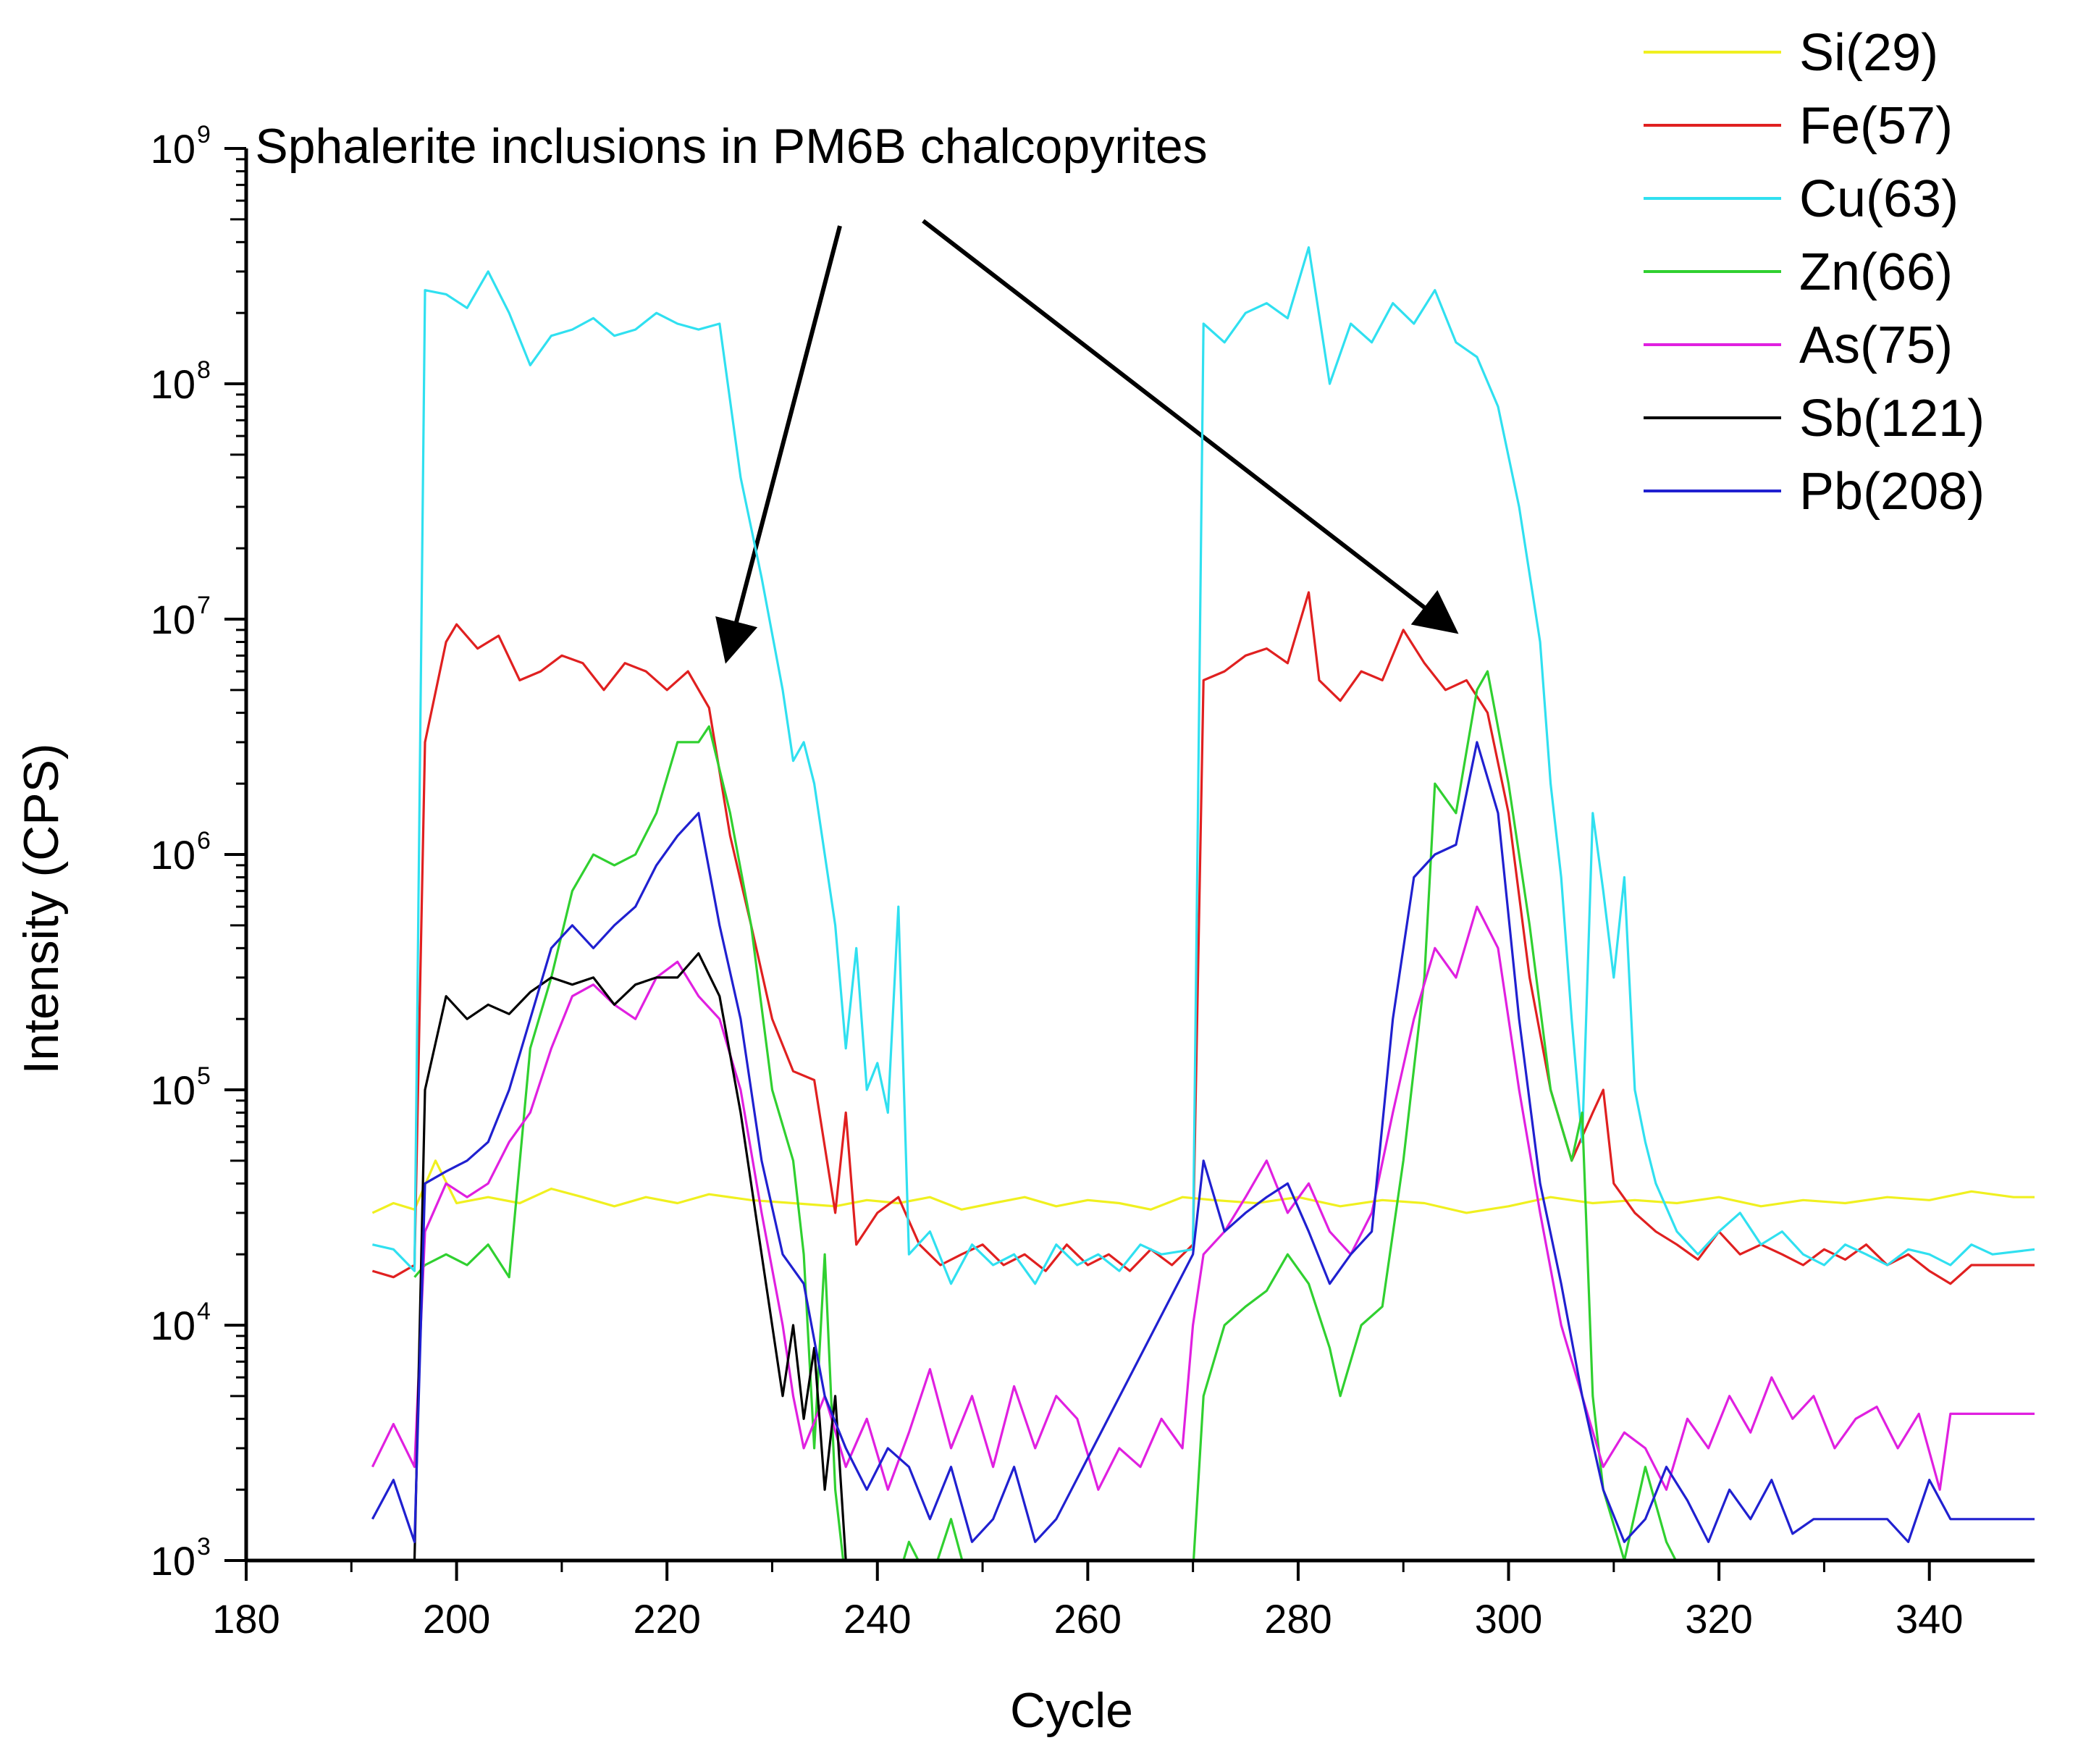 The width and height of the screenshot is (2099, 1764). What do you see at coordinates (204, 605) in the screenshot?
I see `y-tick-exponent-4: 7` at bounding box center [204, 605].